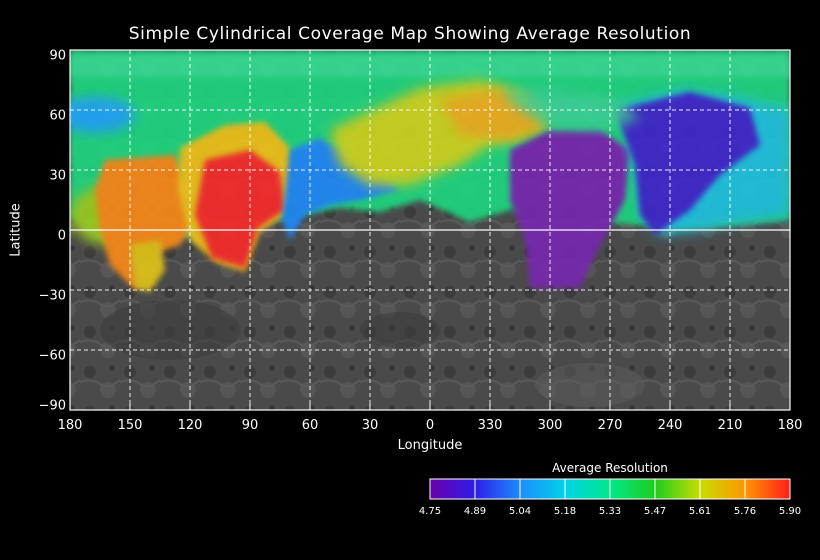 Image resolution: width=820 pixels, height=560 pixels. I want to click on x-tick-label: 270, so click(610, 425).